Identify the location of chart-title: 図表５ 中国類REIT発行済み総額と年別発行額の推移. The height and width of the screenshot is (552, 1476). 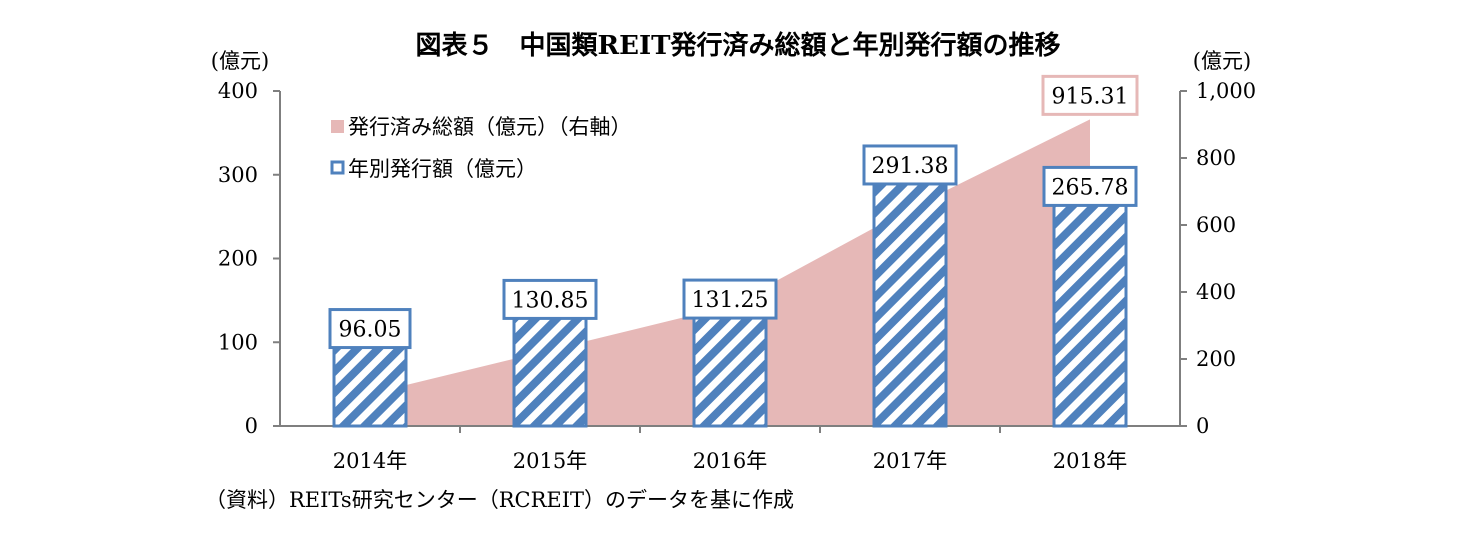
(738, 45).